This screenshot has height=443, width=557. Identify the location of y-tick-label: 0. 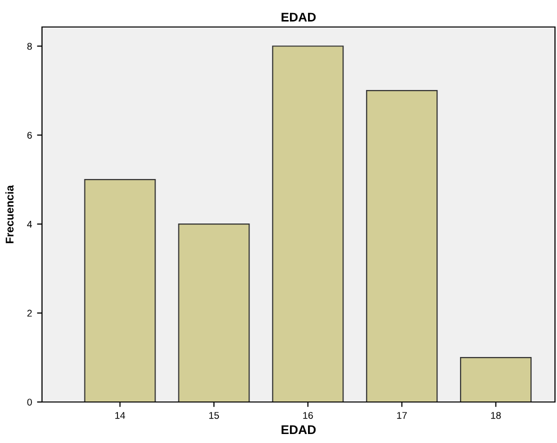
(29, 402).